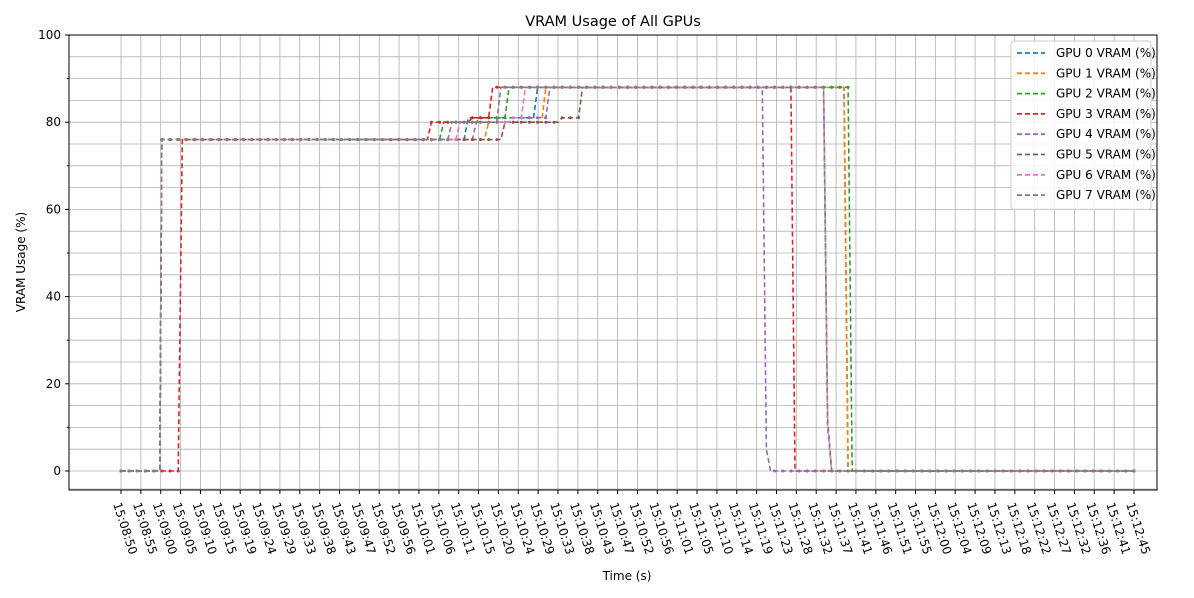 The width and height of the screenshot is (1194, 598). I want to click on y-tick-label: 60, so click(53, 209).